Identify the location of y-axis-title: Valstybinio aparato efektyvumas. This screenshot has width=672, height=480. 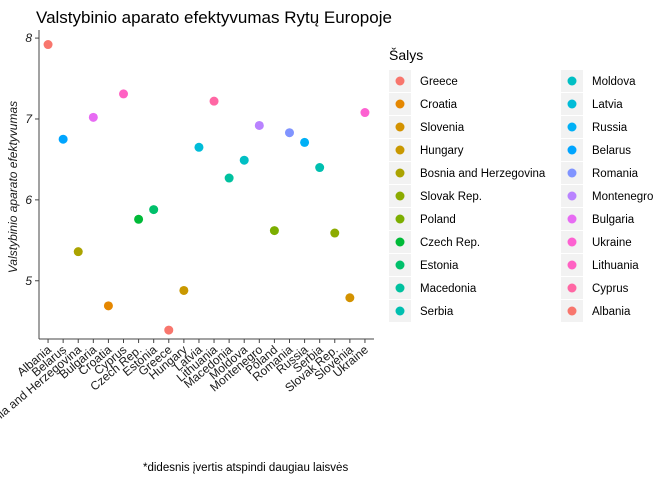
(13, 187).